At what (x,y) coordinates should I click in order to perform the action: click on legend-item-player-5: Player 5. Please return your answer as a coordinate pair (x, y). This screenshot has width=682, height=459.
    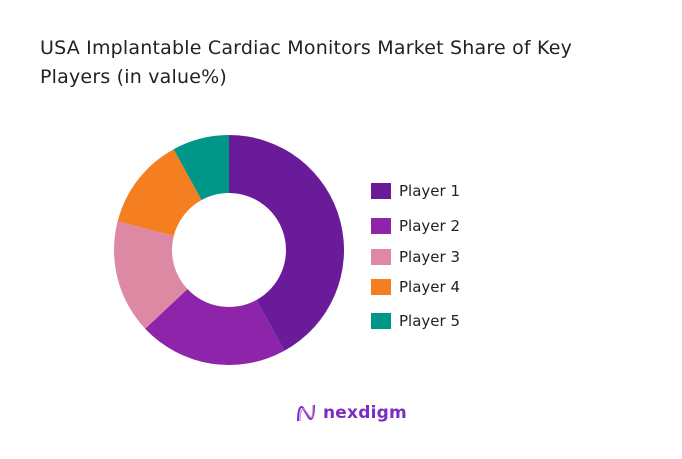
    Looking at the image, I should click on (415, 321).